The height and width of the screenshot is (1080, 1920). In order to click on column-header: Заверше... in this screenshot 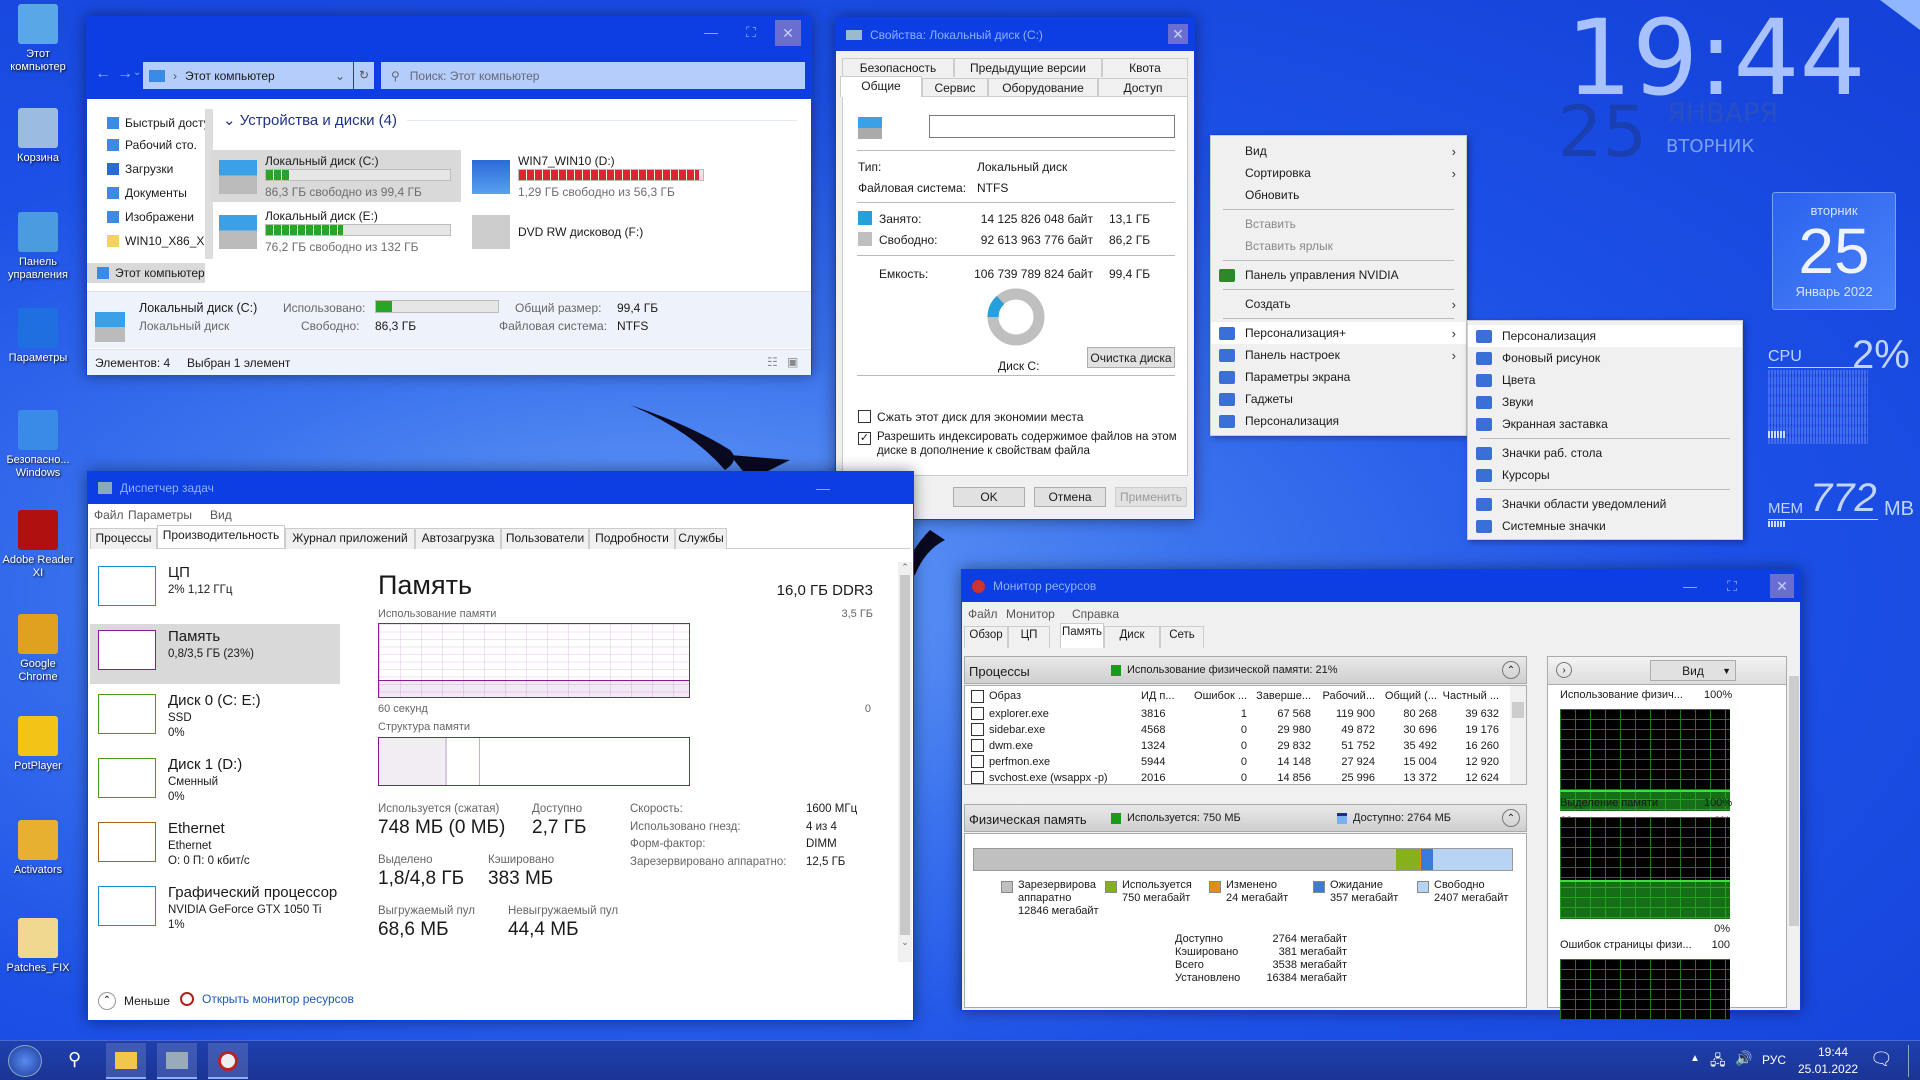, I will do `click(1283, 696)`.